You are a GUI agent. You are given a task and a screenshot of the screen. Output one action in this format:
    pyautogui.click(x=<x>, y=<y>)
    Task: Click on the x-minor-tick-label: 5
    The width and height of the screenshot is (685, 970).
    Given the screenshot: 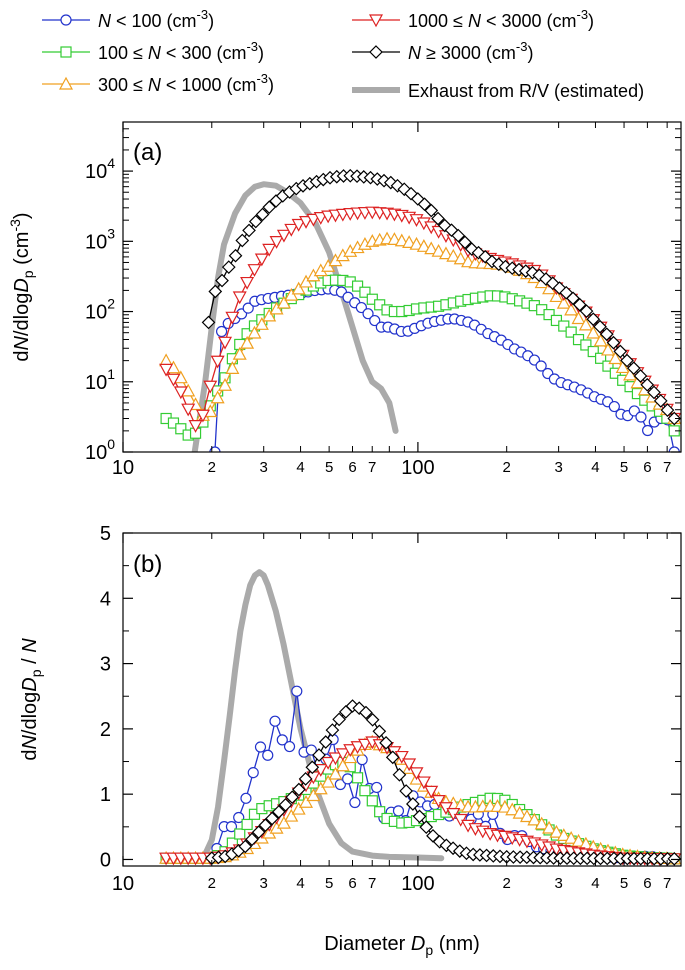 What is the action you would take?
    pyautogui.click(x=329, y=883)
    